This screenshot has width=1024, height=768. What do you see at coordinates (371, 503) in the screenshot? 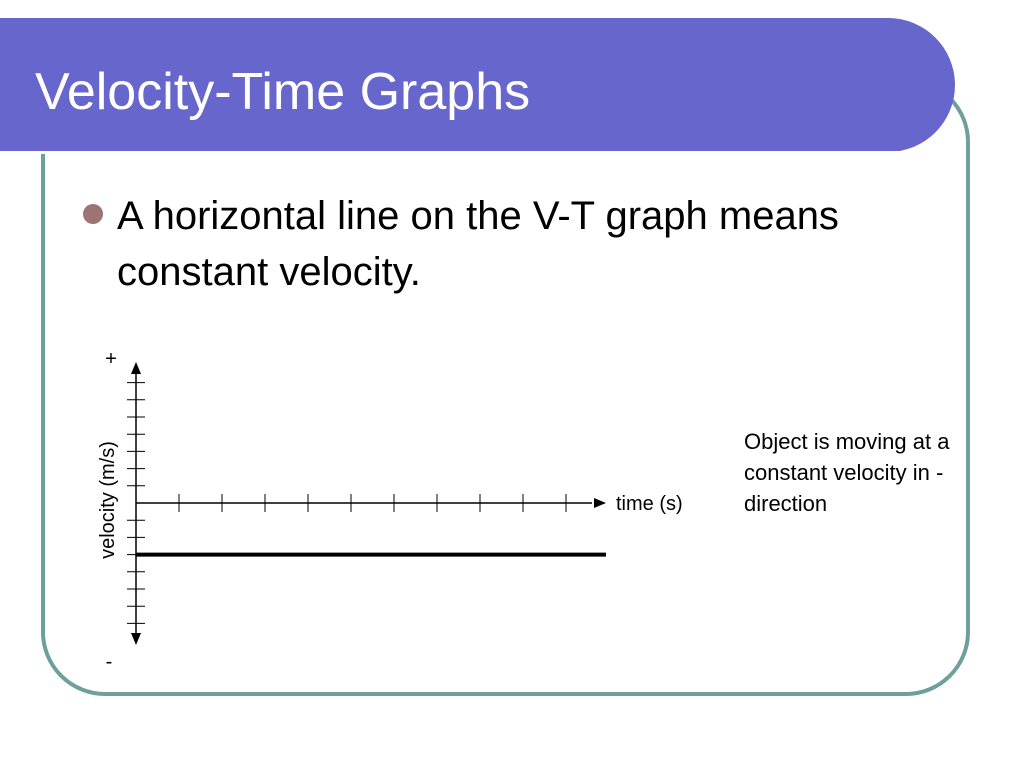
I see `x-axis` at bounding box center [371, 503].